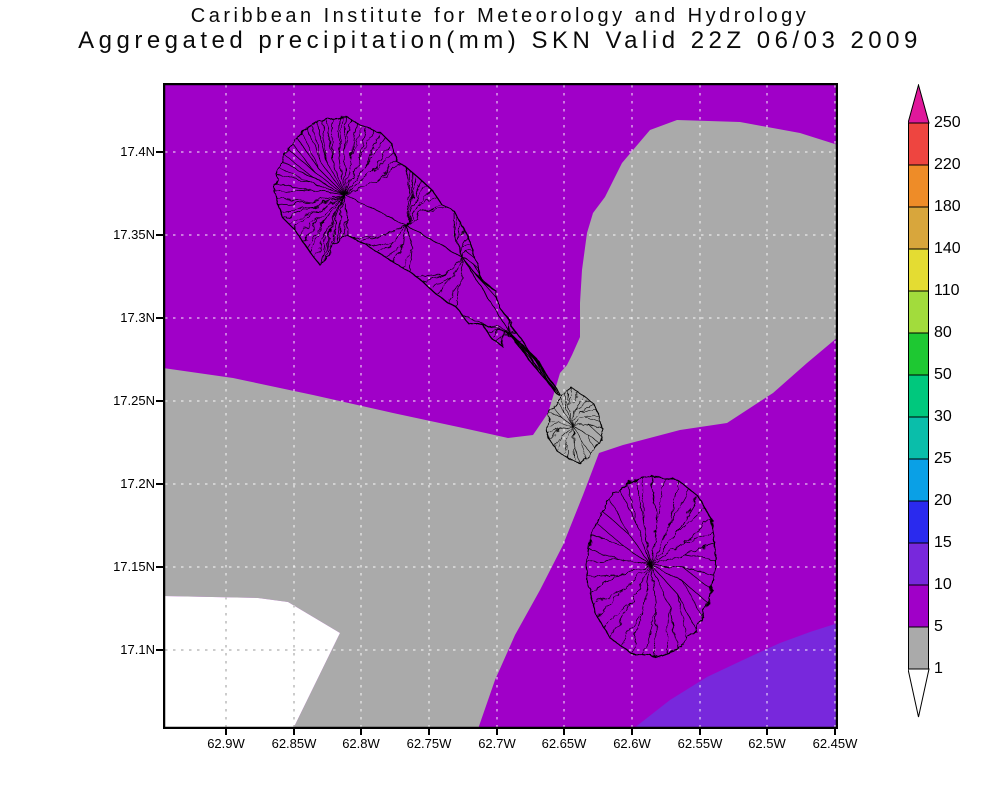 The image size is (1000, 800). Describe the element at coordinates (134, 234) in the screenshot. I see `y-tick-label: 17.35N` at that location.